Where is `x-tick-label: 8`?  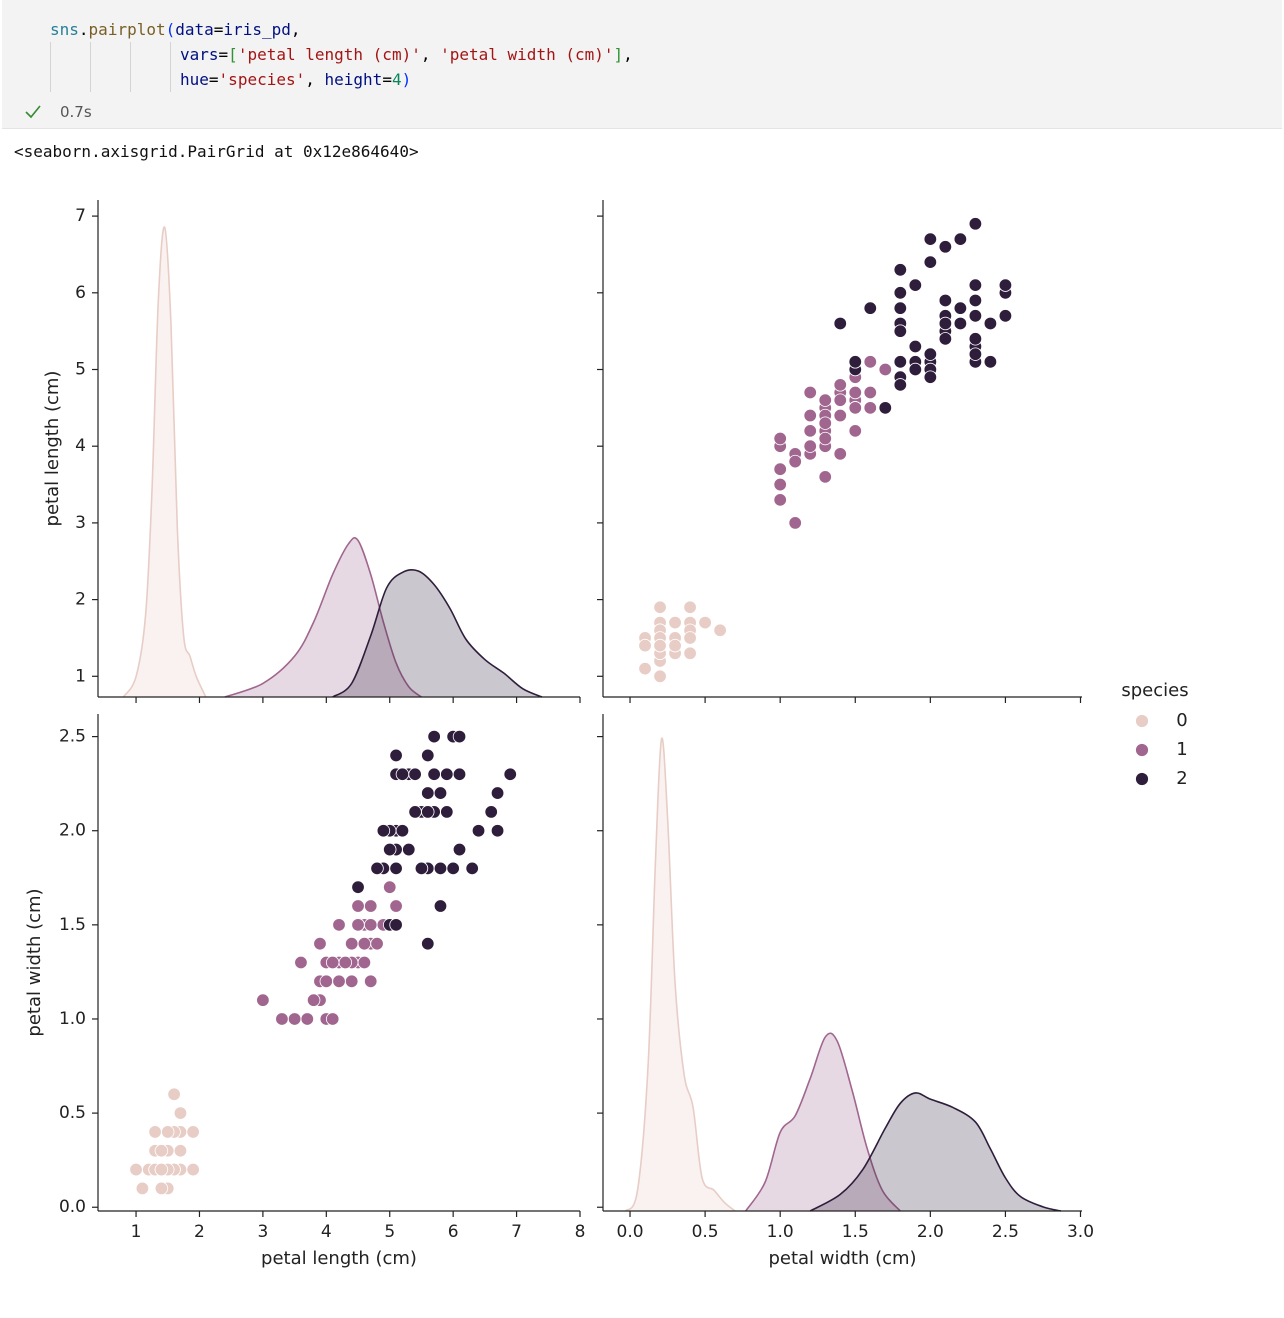
x-tick-label: 8 is located at coordinates (580, 1232).